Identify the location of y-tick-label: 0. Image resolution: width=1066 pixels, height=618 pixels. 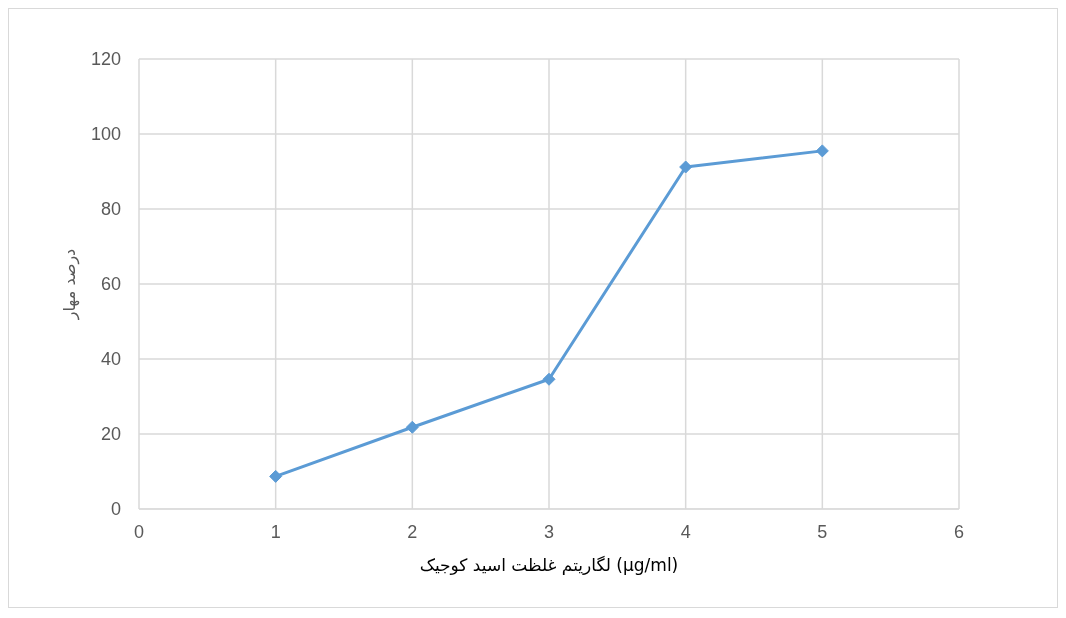
(115, 509).